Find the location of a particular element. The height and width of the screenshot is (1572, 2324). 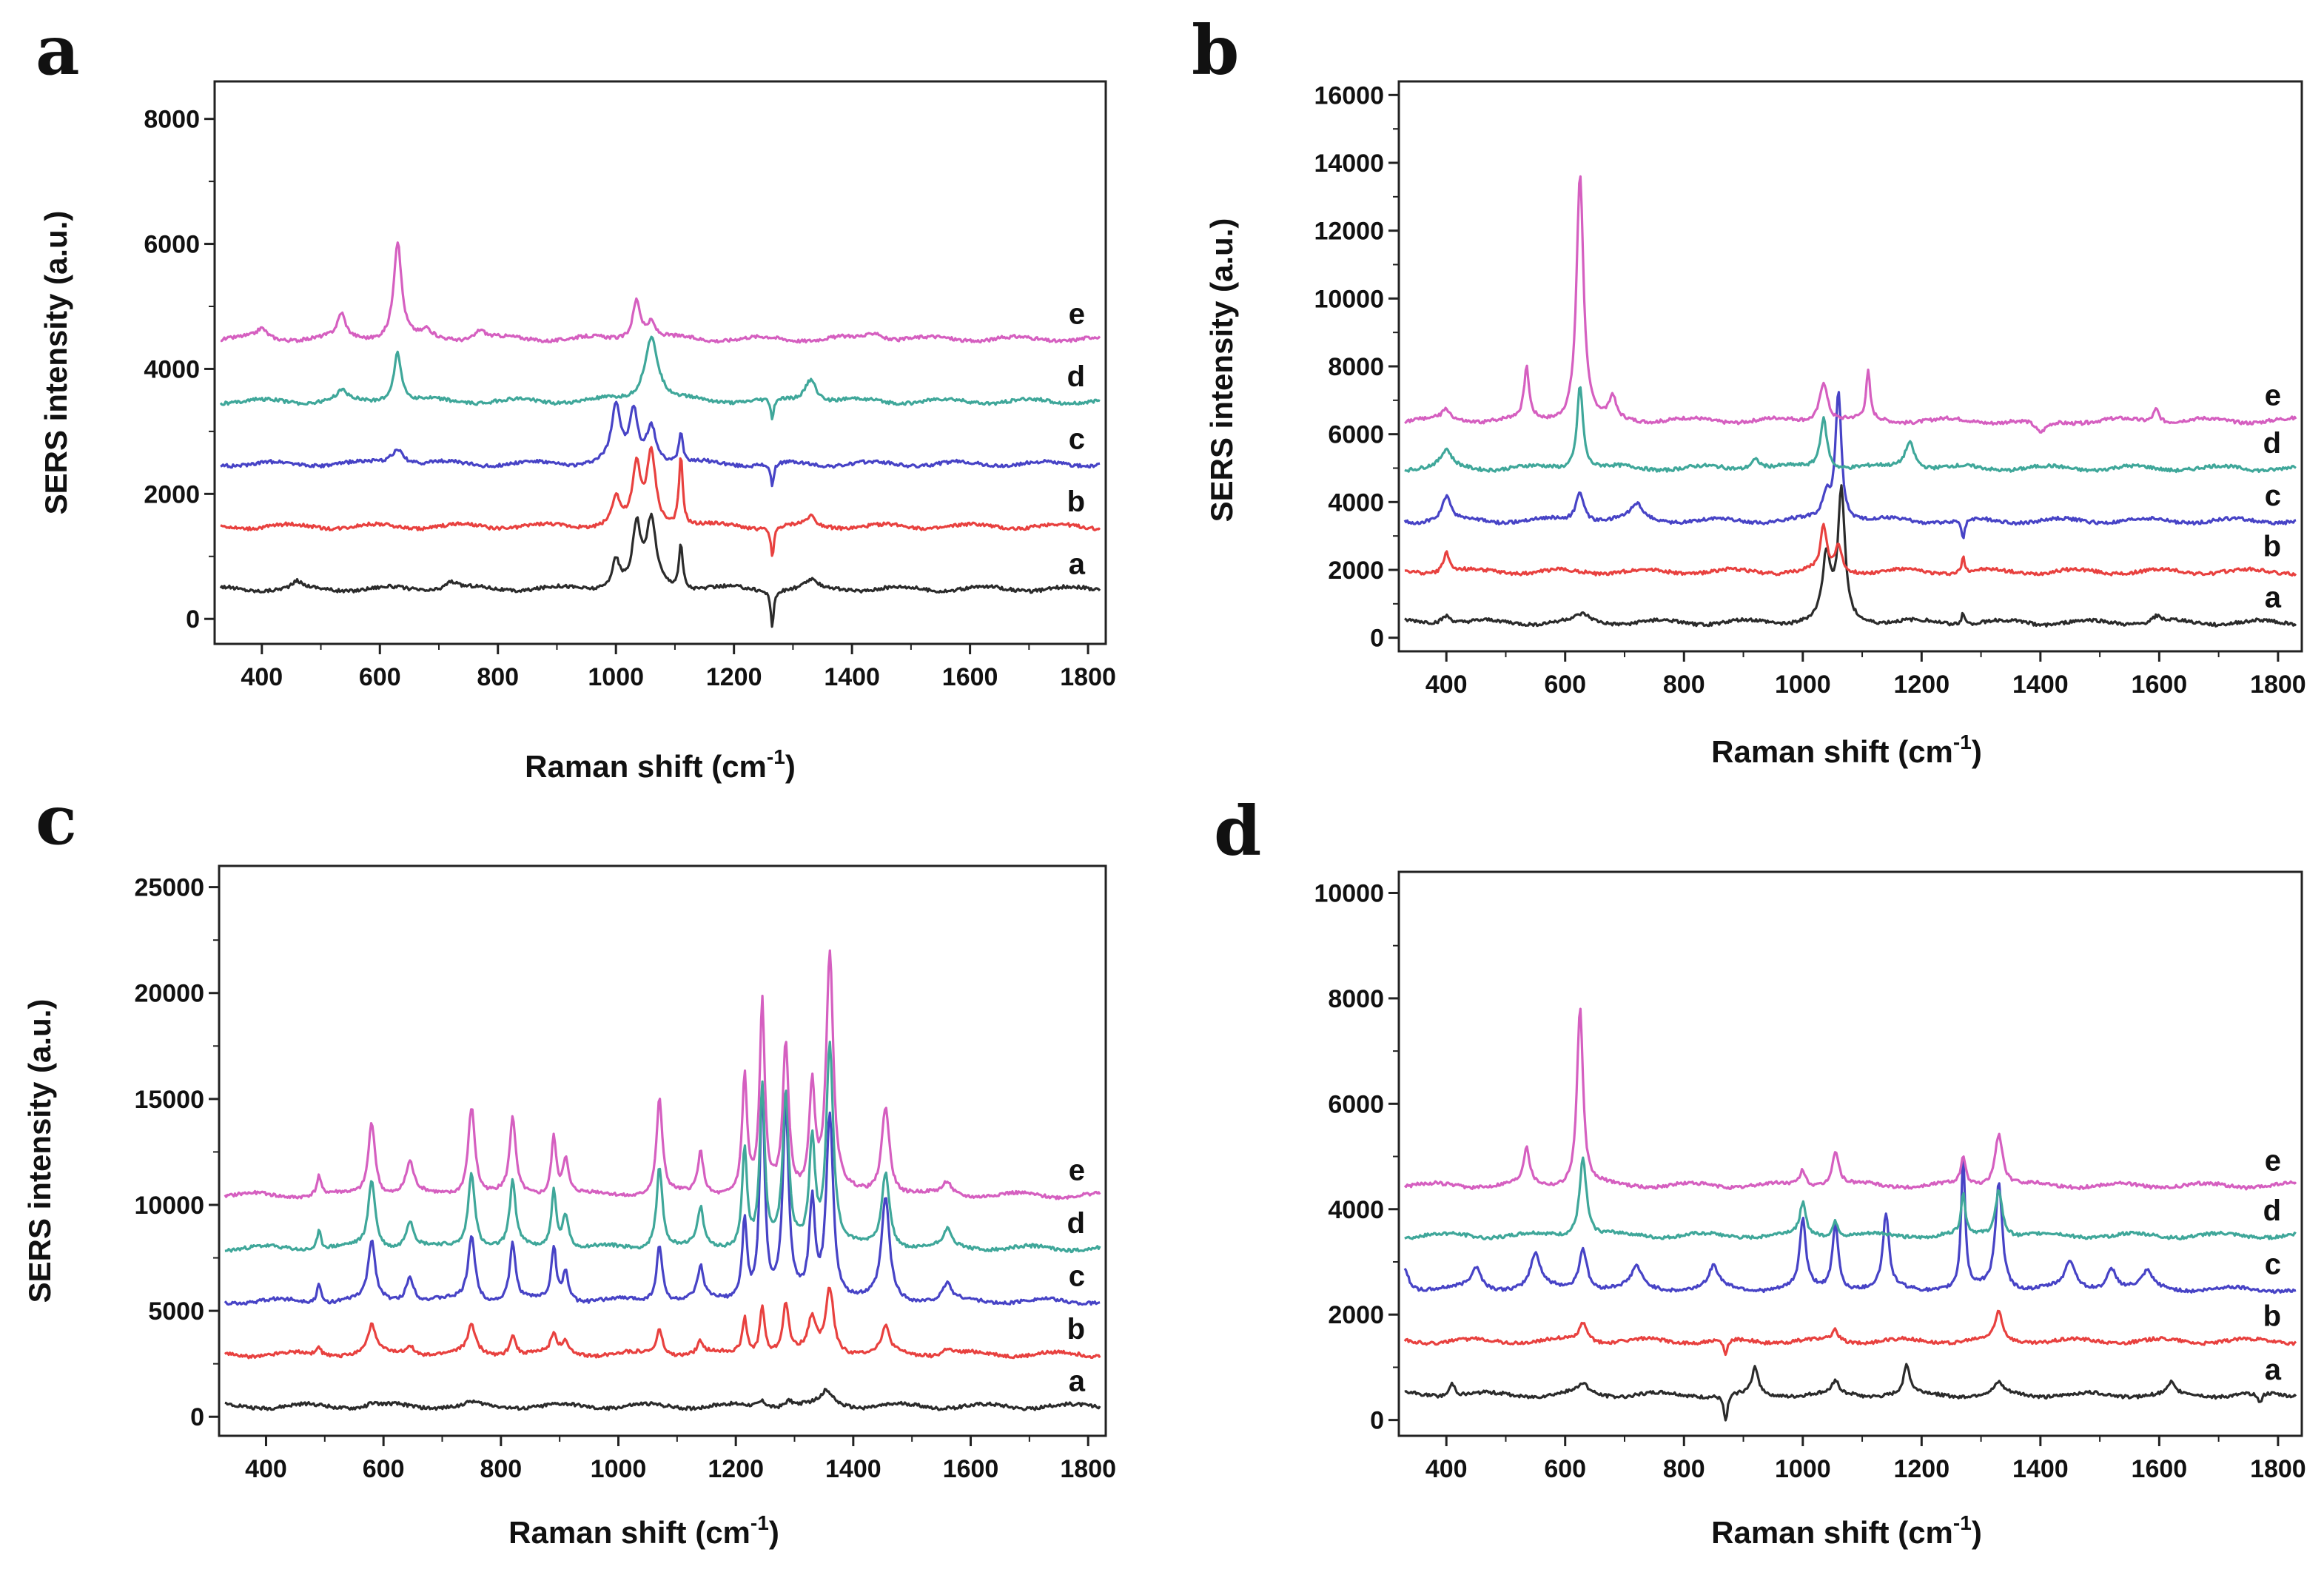

panel-letter: d is located at coordinates (1237, 831).